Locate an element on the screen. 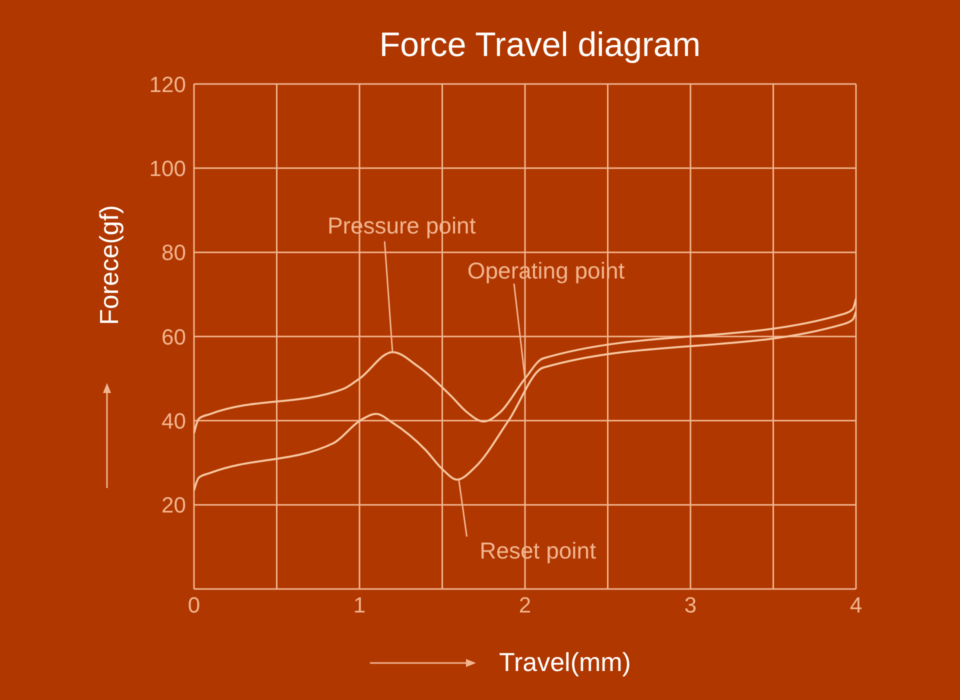 This screenshot has width=960, height=700. y-tick-label: 120 is located at coordinates (167, 84).